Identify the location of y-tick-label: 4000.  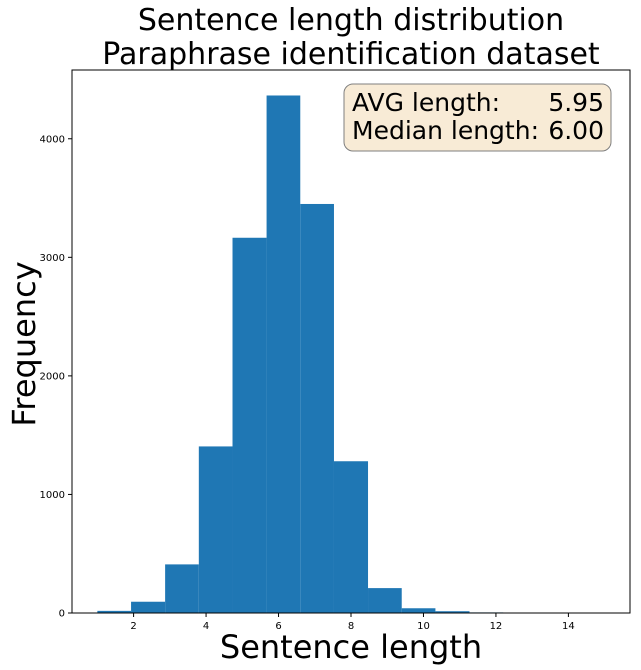
(52, 139).